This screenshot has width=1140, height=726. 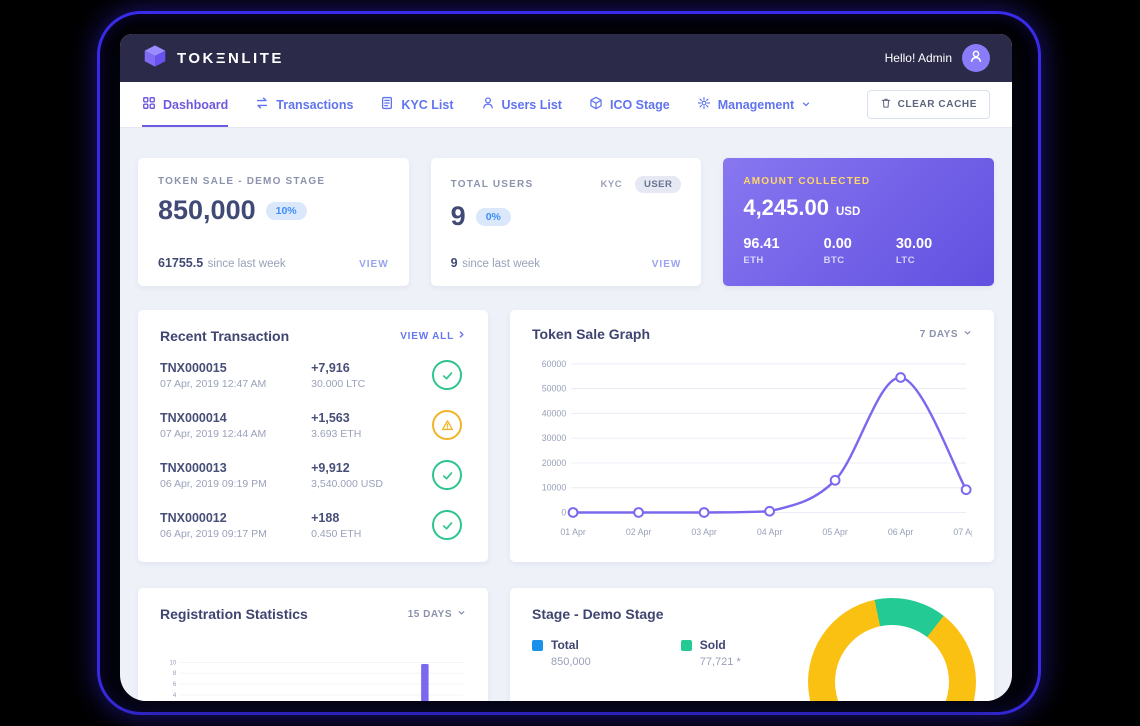 What do you see at coordinates (374, 264) in the screenshot?
I see `token-sale-view-link: VIEW` at bounding box center [374, 264].